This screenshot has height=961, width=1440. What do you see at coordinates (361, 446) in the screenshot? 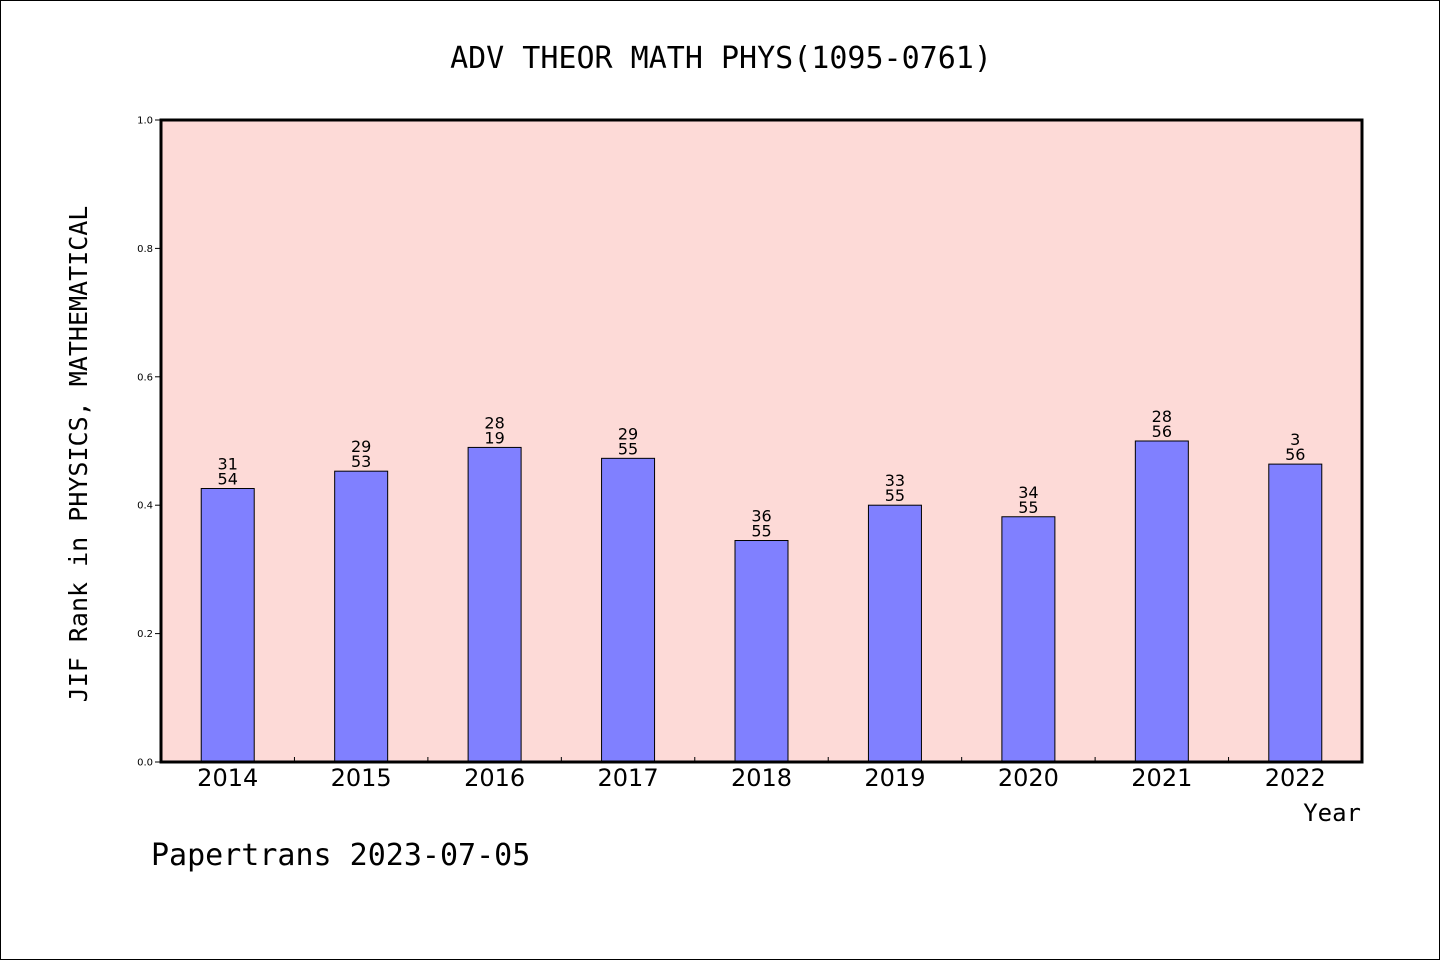
I see `bar-label-rank-2015: 29` at bounding box center [361, 446].